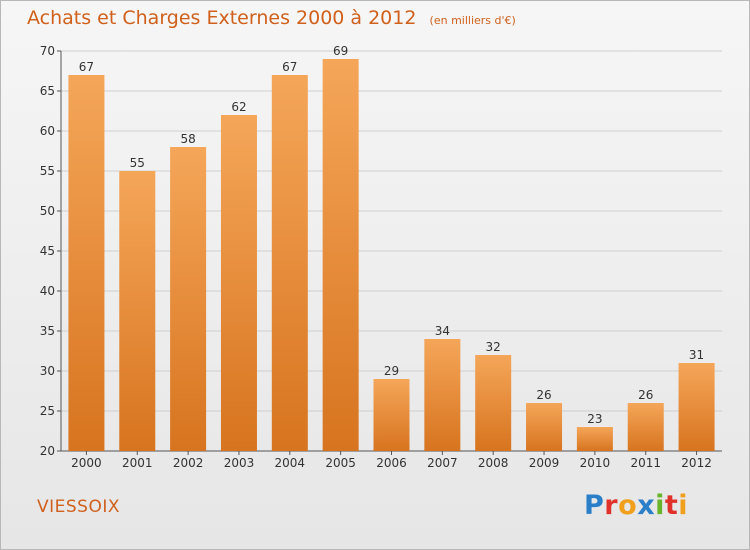  Describe the element at coordinates (594, 419) in the screenshot. I see `bar-value-label: 23` at that location.